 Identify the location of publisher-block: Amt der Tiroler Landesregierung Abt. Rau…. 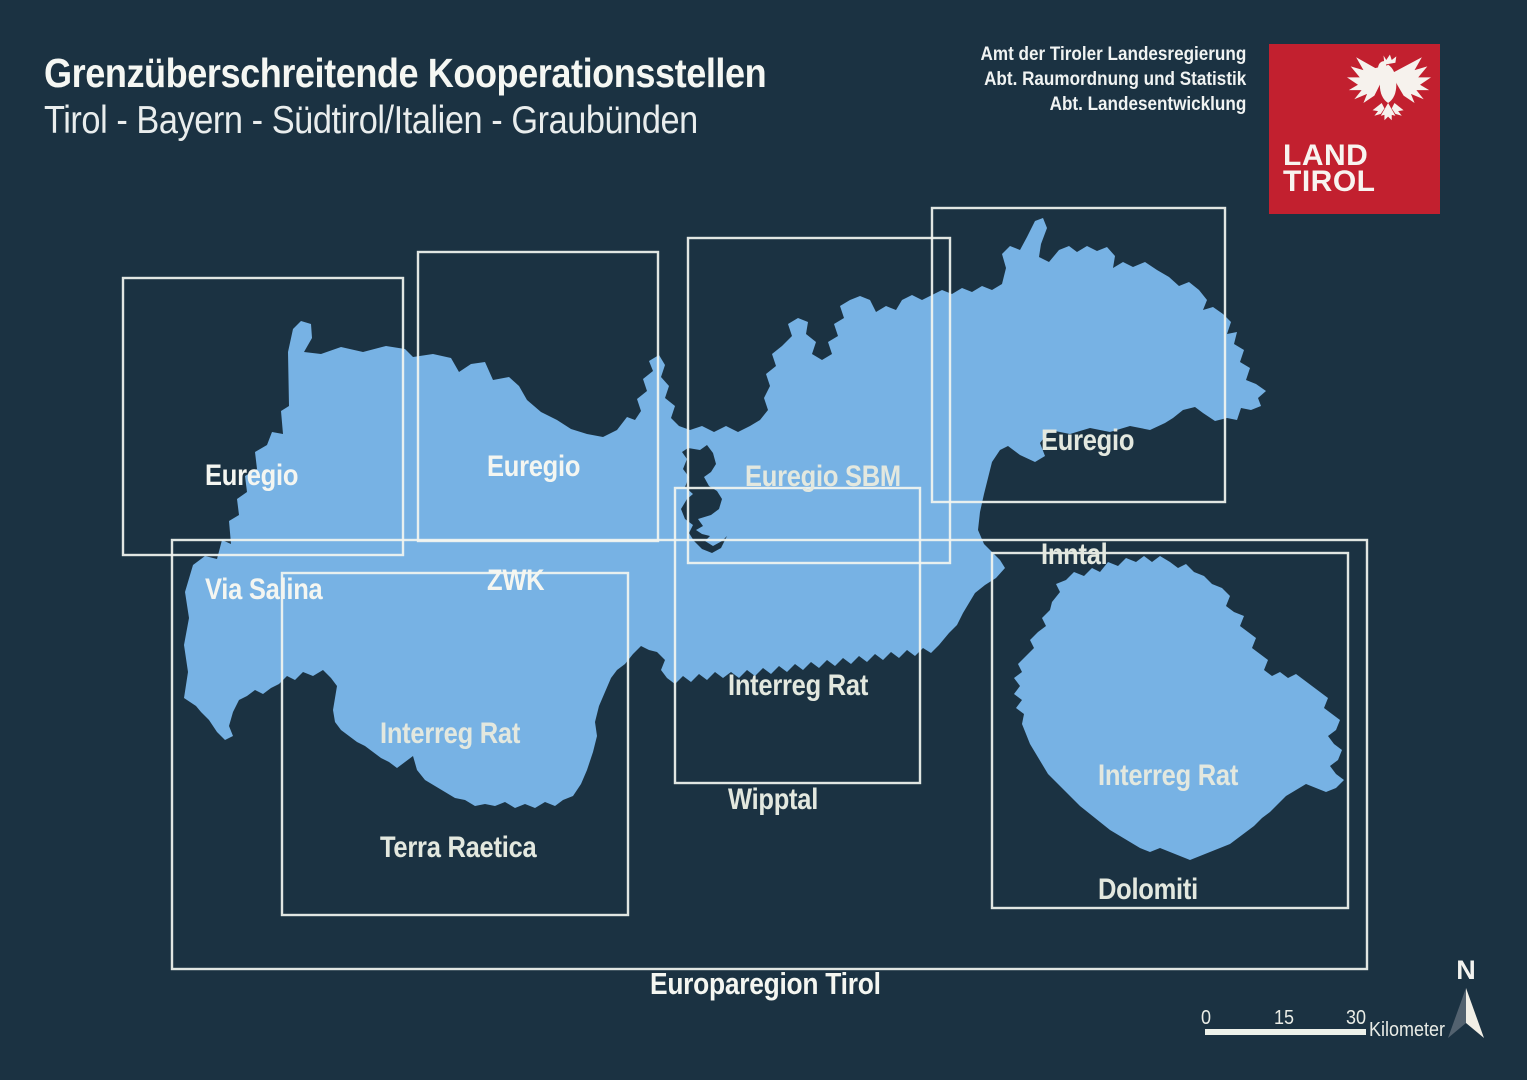
(1113, 79).